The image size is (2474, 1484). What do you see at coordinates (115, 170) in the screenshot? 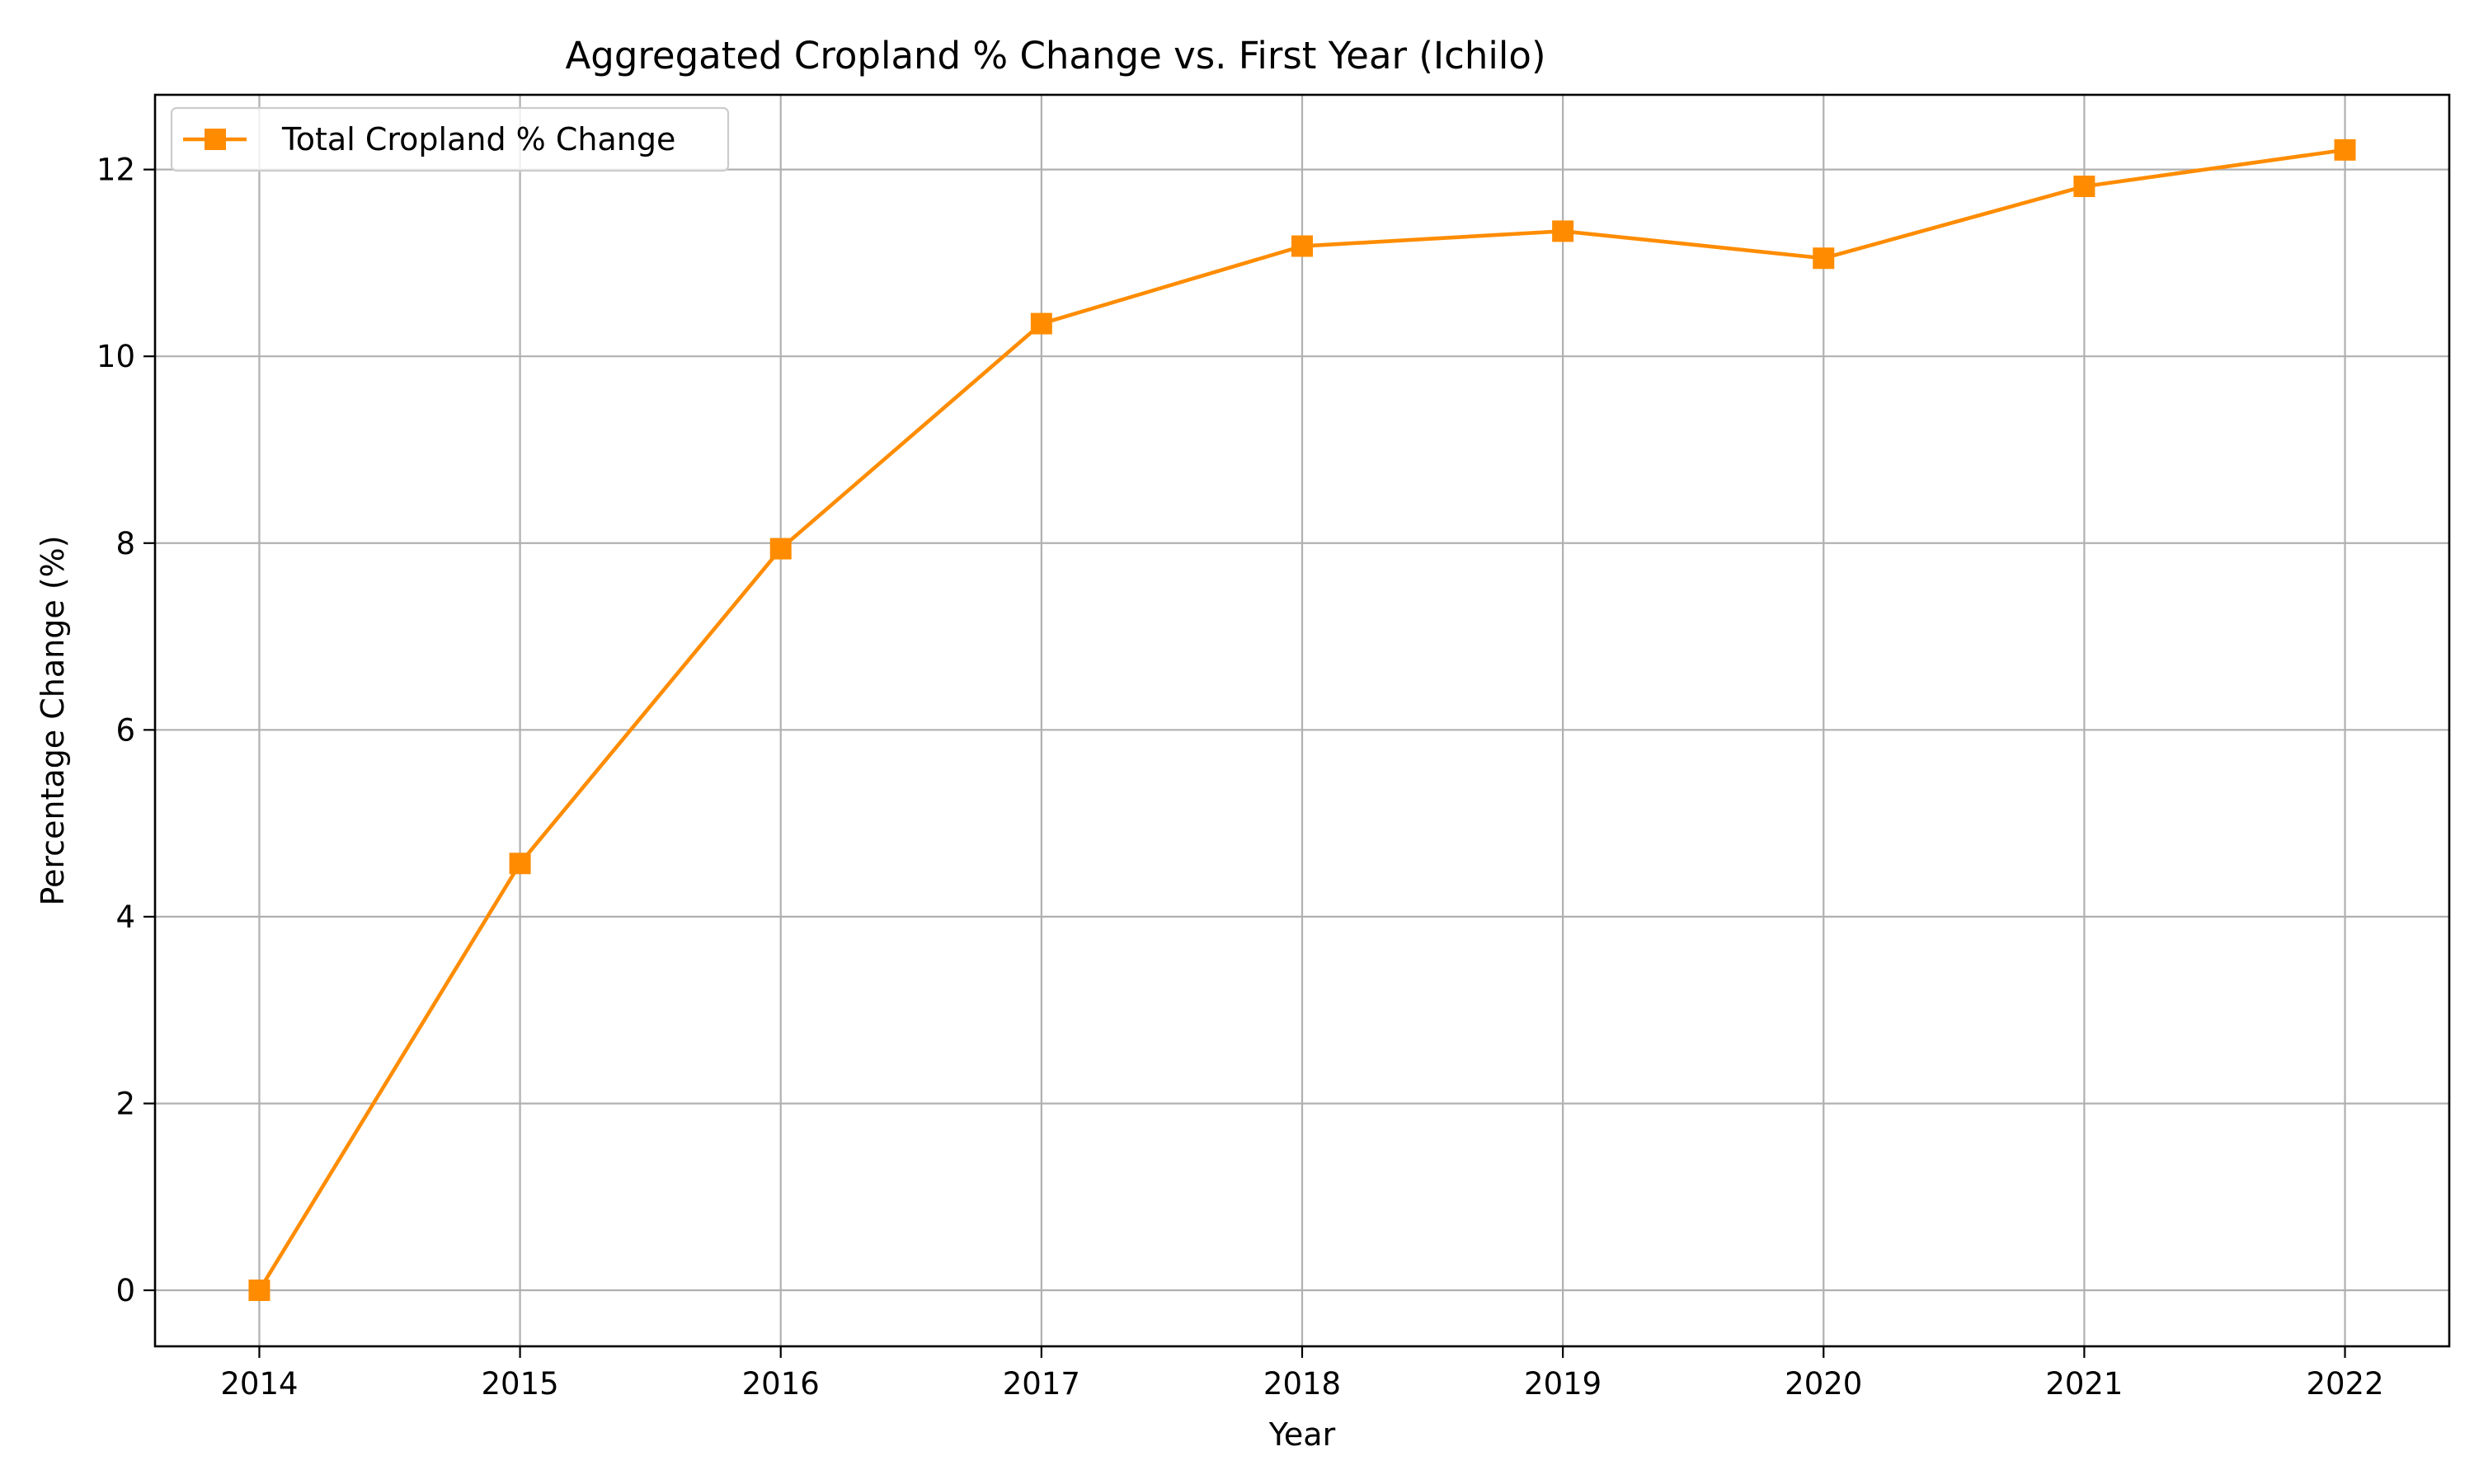
I see `y-tick-label: 12` at bounding box center [115, 170].